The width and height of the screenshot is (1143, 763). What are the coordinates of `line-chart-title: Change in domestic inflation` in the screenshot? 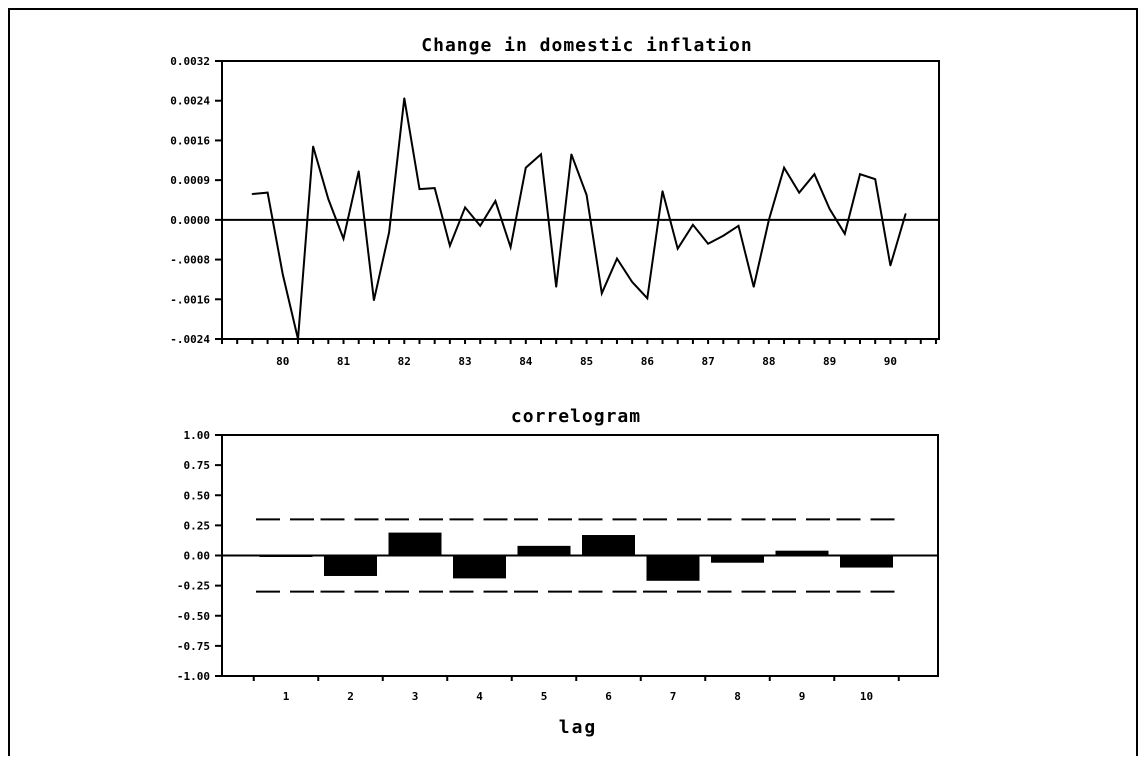 It's located at (586, 45).